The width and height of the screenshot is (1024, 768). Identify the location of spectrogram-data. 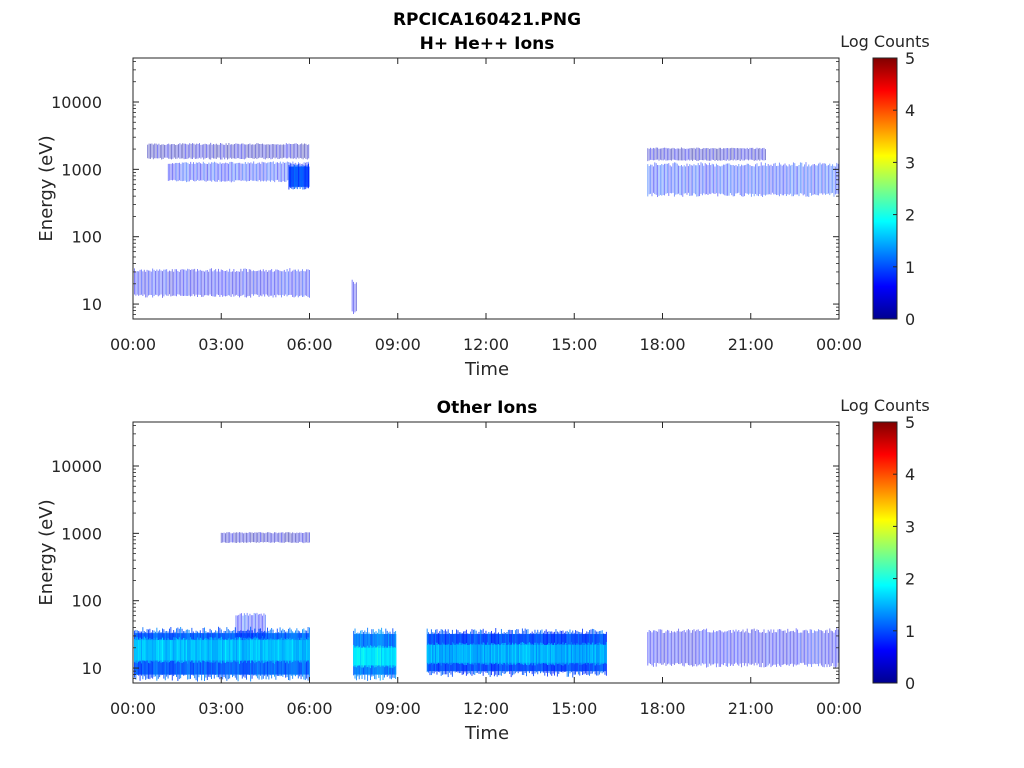
(486, 606).